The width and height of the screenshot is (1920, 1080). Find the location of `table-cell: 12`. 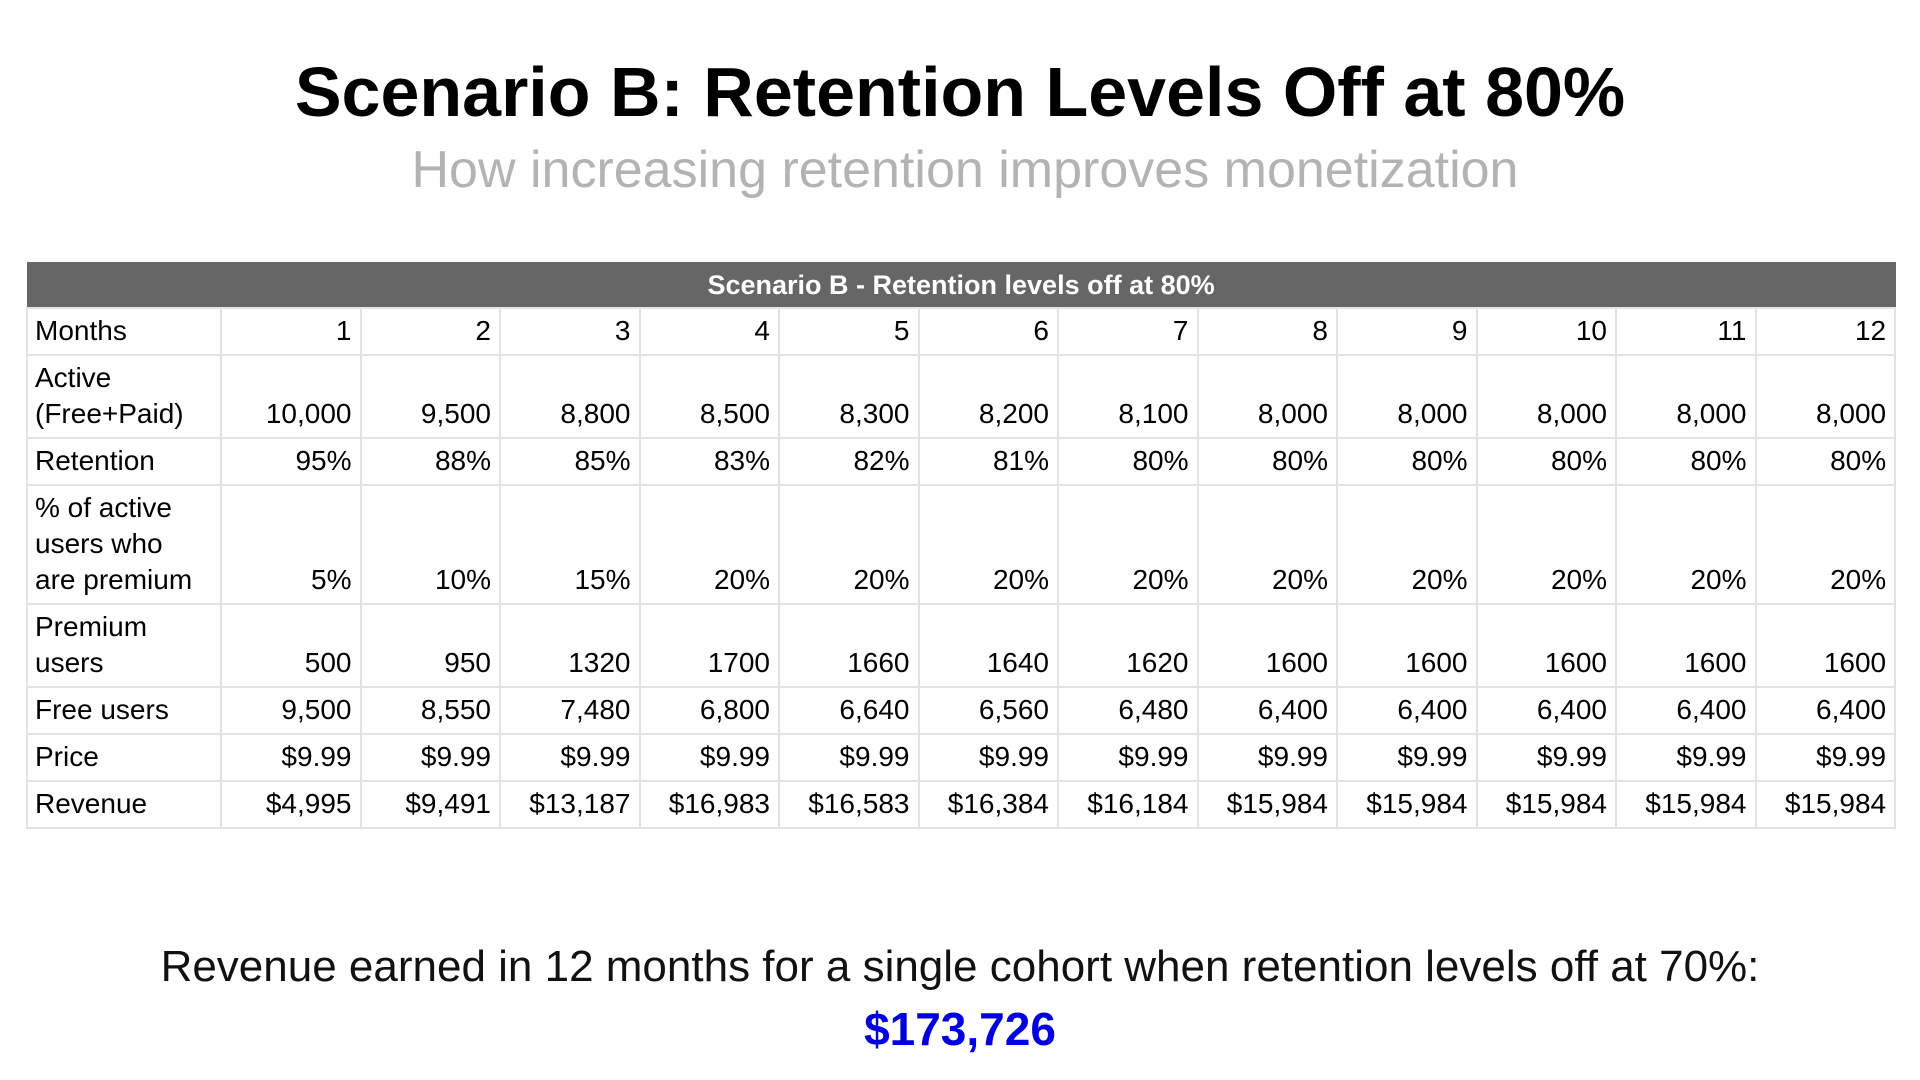

table-cell: 12 is located at coordinates (1825, 331).